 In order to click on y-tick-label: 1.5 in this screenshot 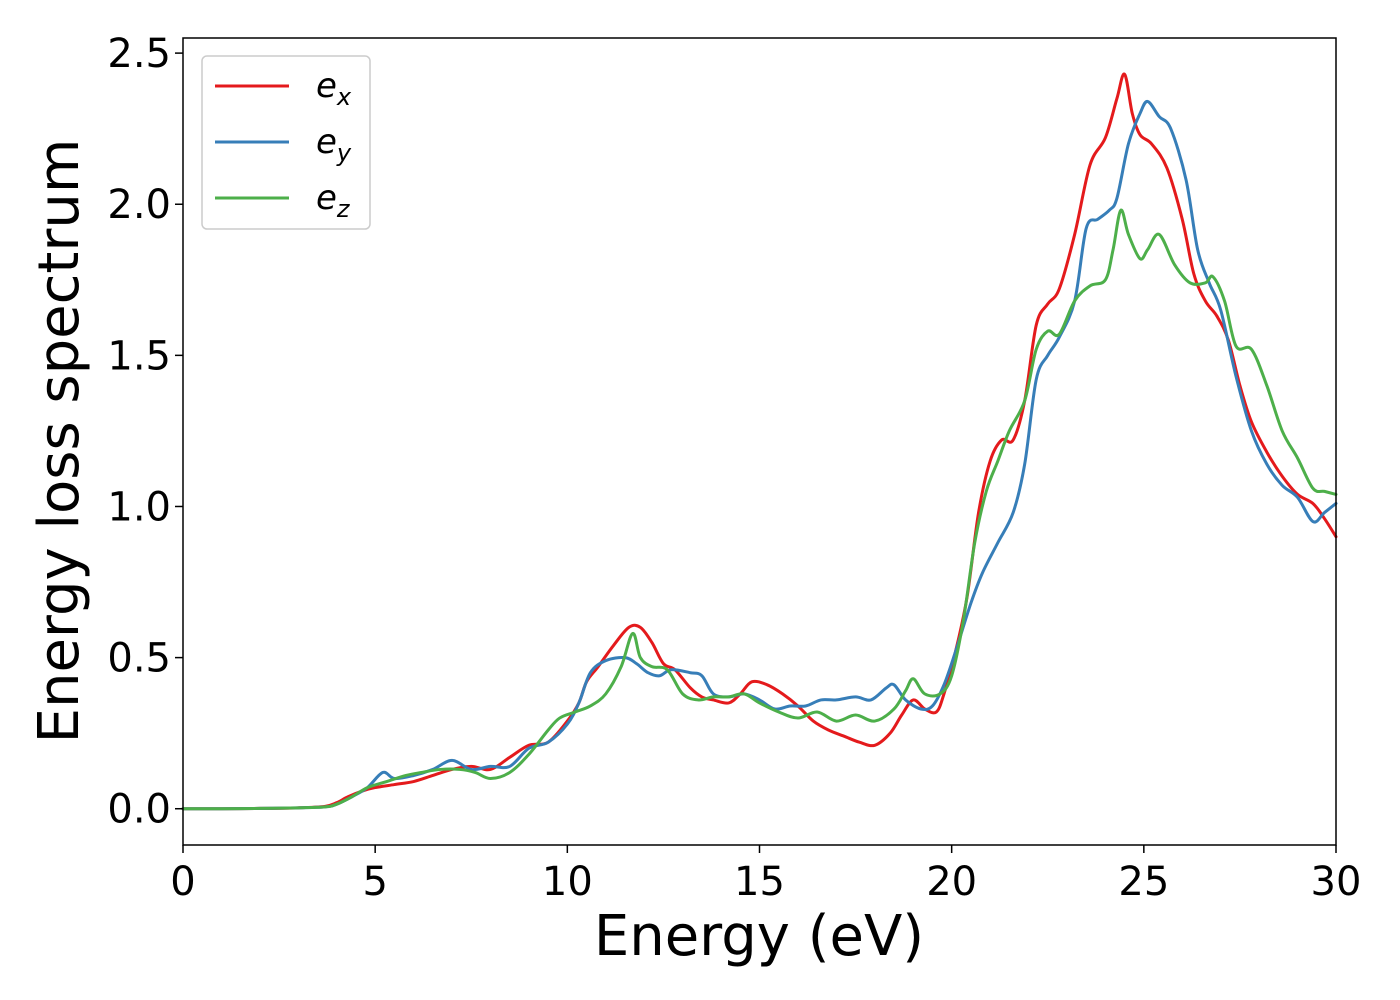, I will do `click(139, 356)`.